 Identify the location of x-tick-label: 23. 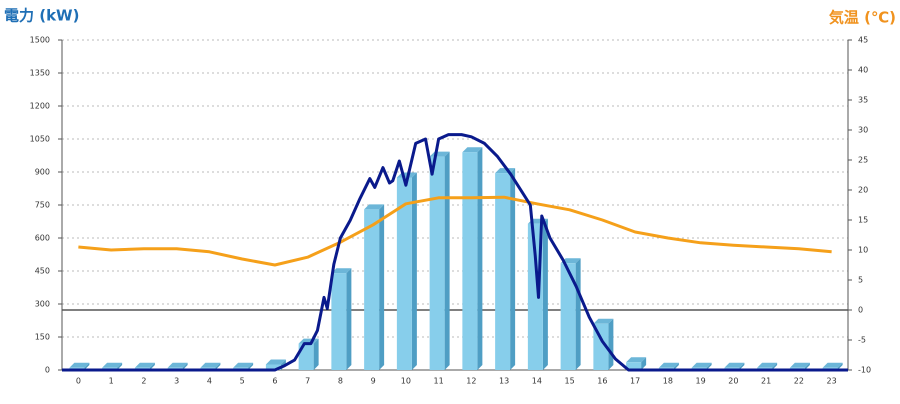
(832, 381).